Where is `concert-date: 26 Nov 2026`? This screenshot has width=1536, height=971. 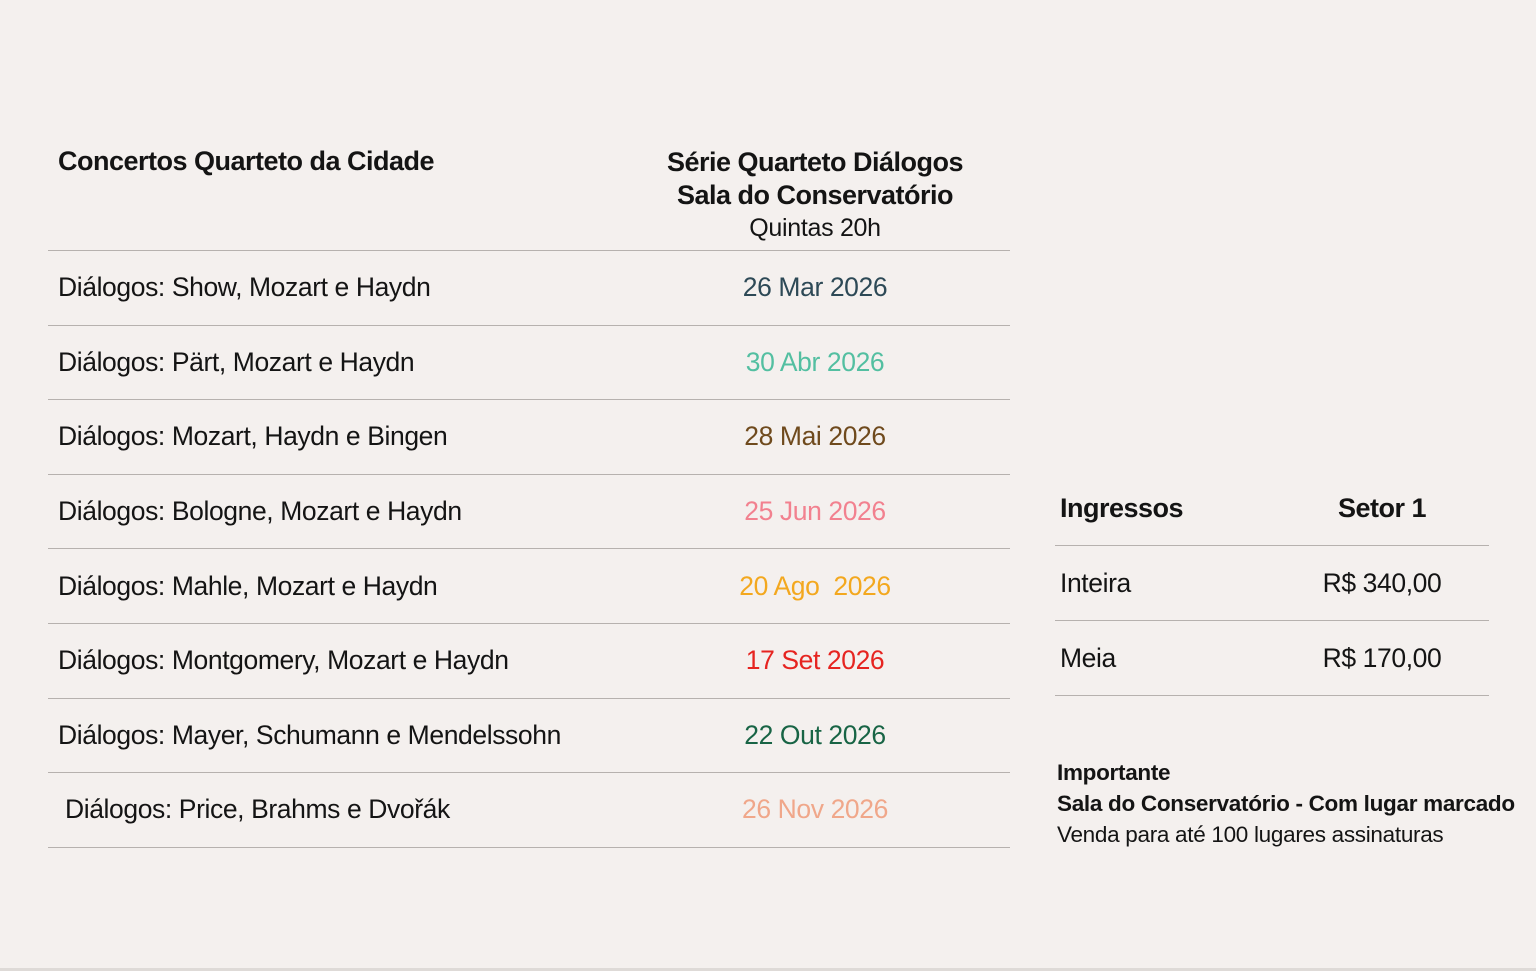
concert-date: 26 Nov 2026 is located at coordinates (815, 809).